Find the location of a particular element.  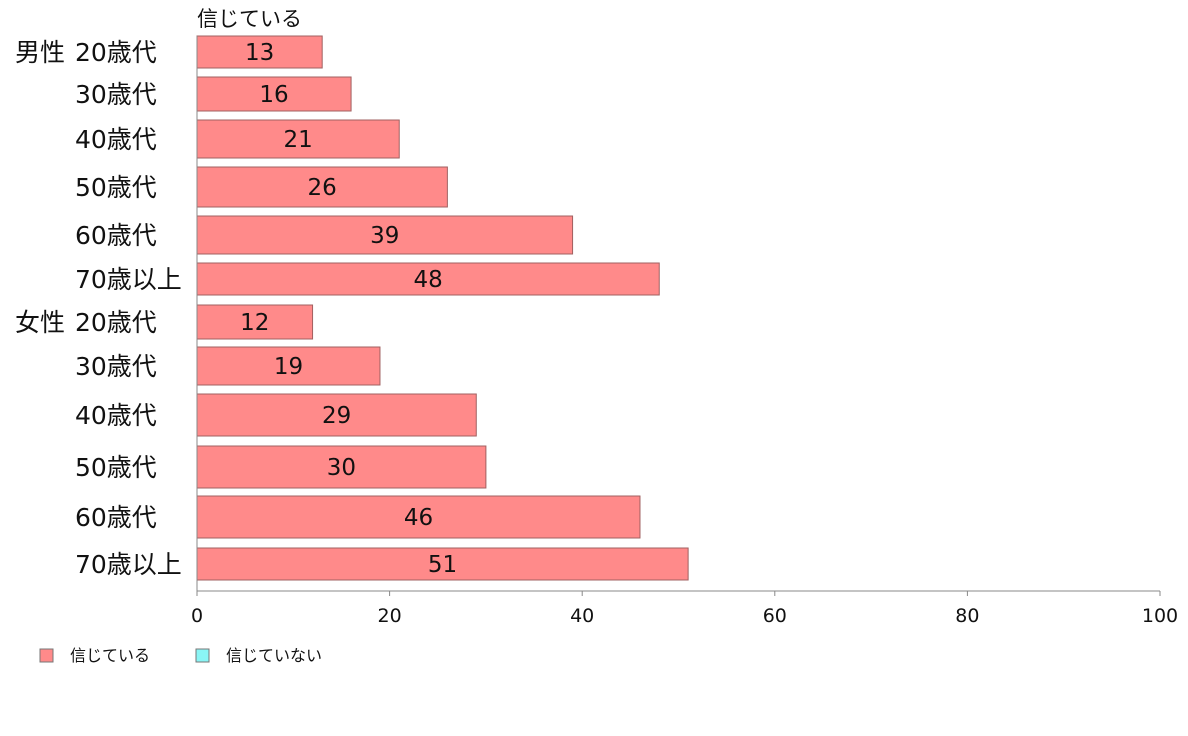

x-tick-label: 100 is located at coordinates (1160, 616).